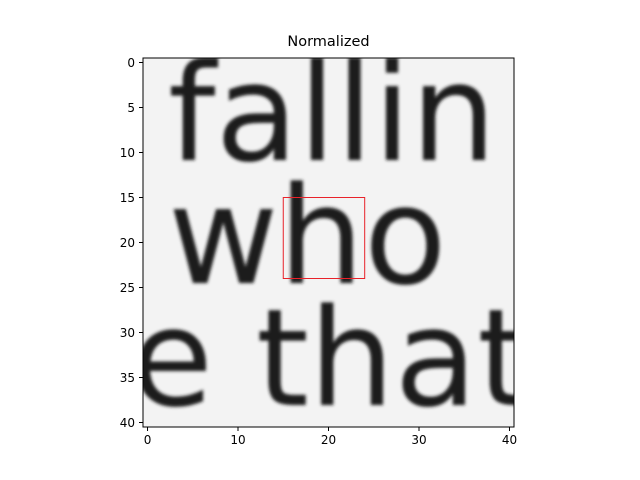 This screenshot has width=640, height=480. I want to click on y-tick-label-0: 0, so click(131, 63).